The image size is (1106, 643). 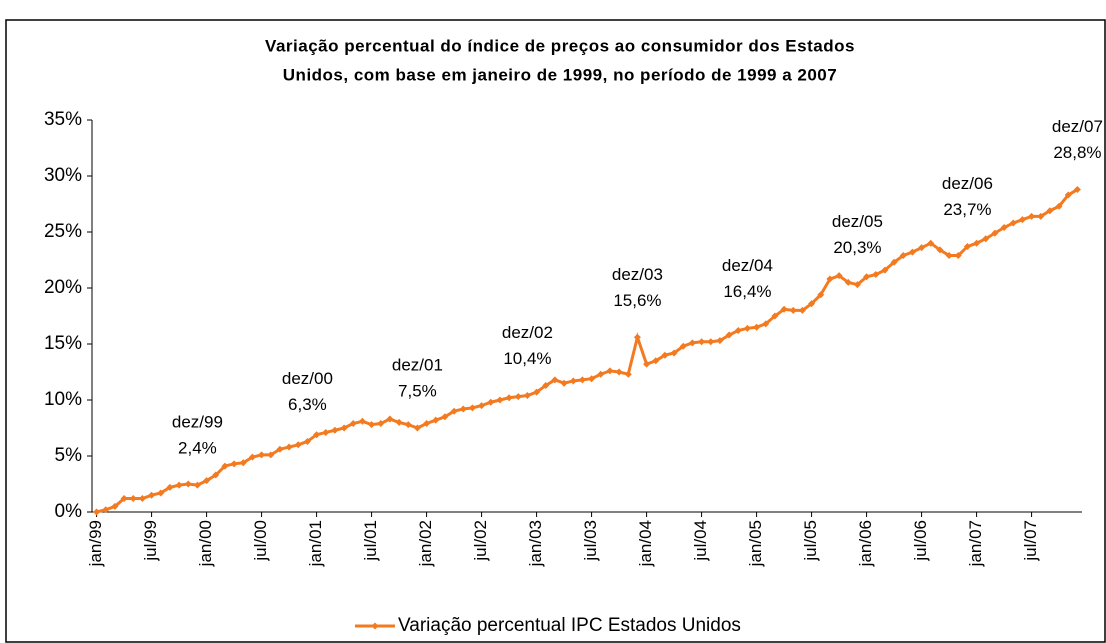 I want to click on annotation-date: dez/07, so click(x=1077, y=126).